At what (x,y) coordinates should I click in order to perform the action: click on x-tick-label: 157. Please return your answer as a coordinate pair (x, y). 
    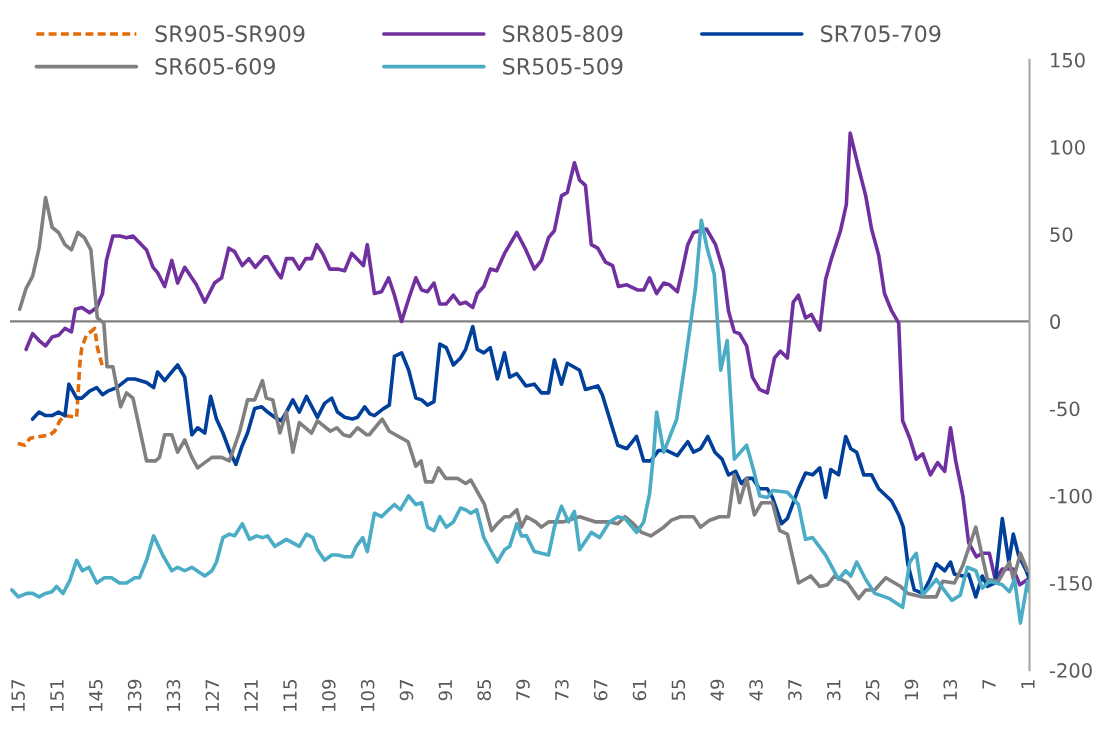
    Looking at the image, I should click on (18, 695).